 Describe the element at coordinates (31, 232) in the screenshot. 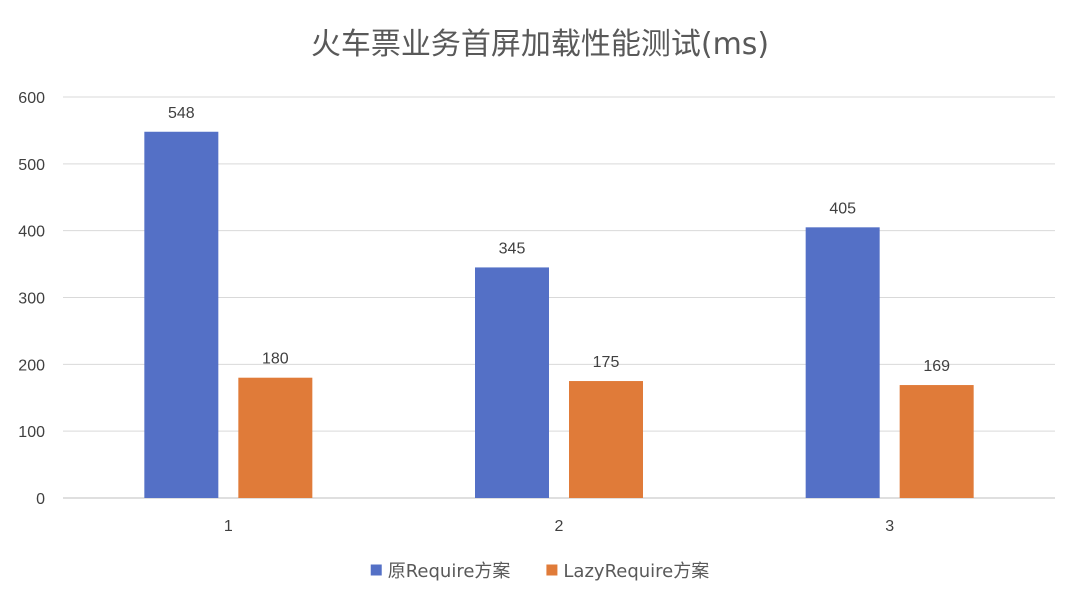

I see `y-tick-label: 400` at that location.